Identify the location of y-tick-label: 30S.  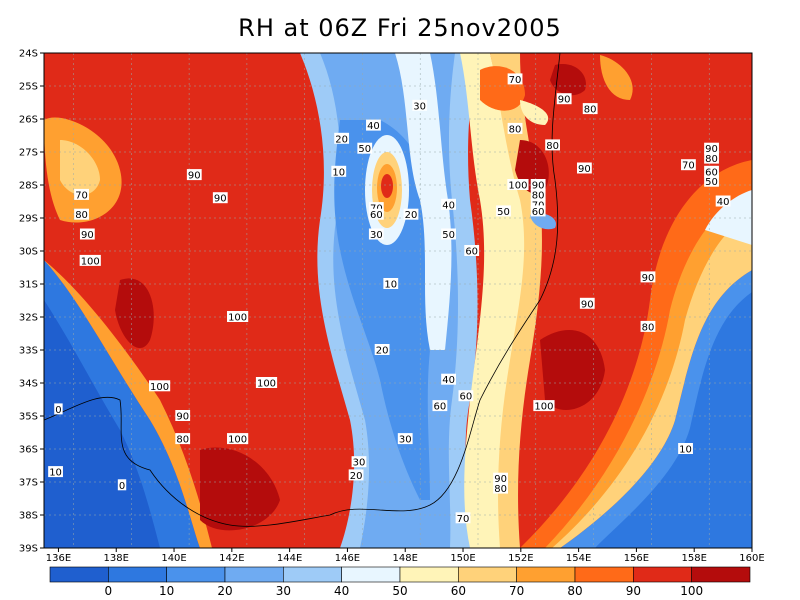
(28, 252).